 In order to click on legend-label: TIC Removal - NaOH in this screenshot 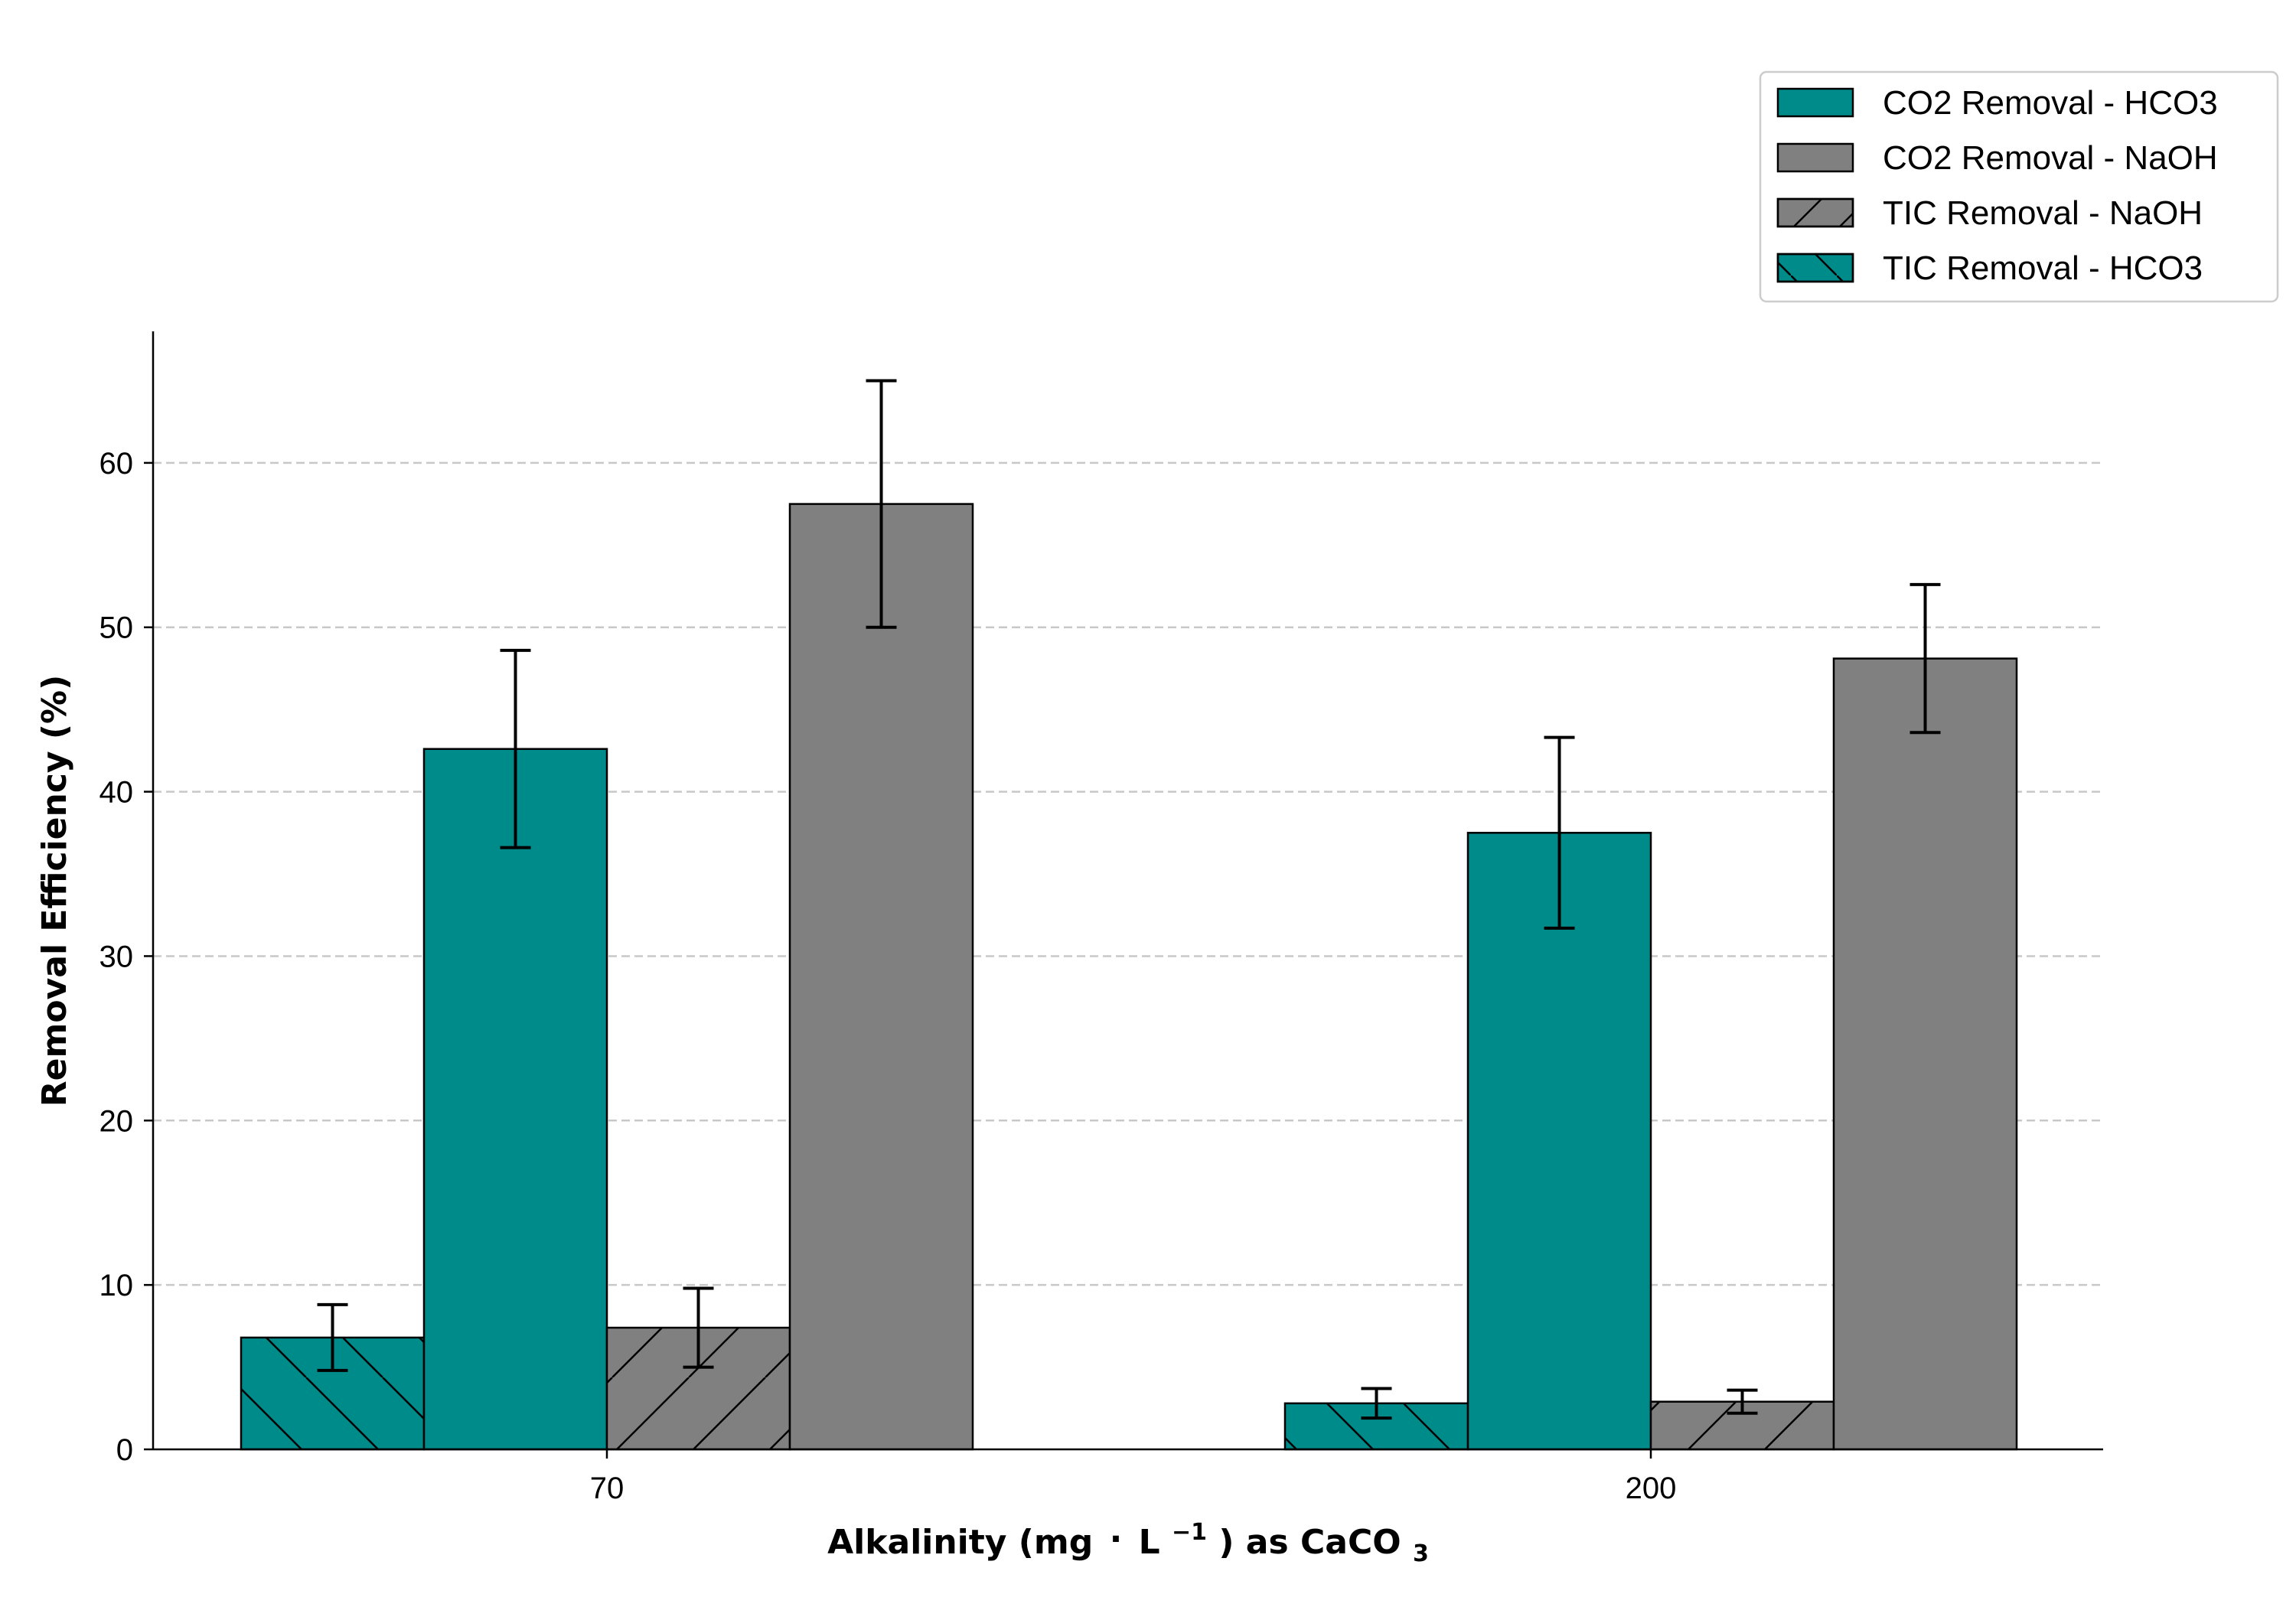, I will do `click(2043, 213)`.